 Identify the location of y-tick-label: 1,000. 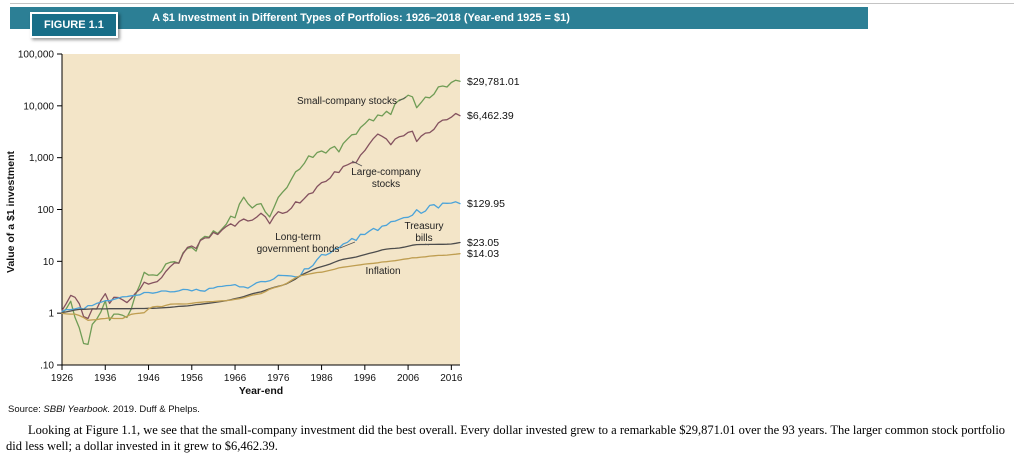
(41, 158).